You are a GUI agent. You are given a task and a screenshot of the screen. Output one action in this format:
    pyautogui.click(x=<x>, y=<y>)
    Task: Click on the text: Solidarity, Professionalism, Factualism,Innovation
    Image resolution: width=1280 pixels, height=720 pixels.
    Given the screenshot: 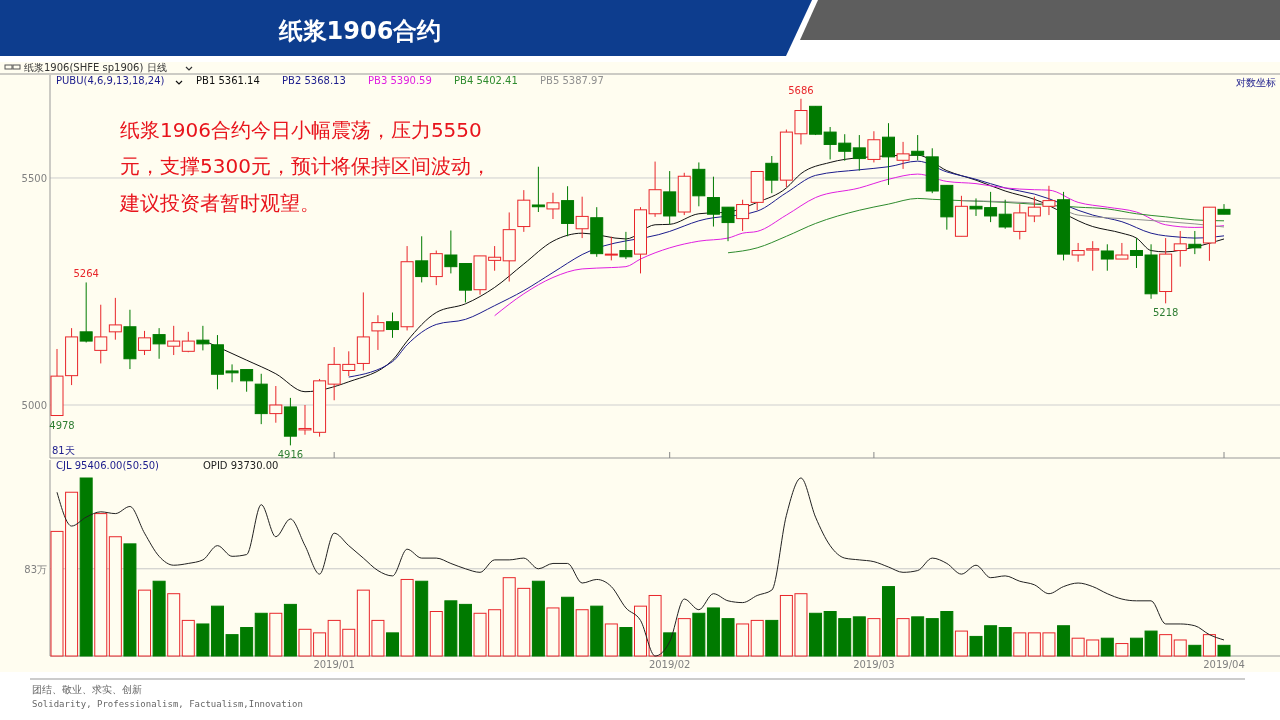 What is the action you would take?
    pyautogui.click(x=167, y=704)
    